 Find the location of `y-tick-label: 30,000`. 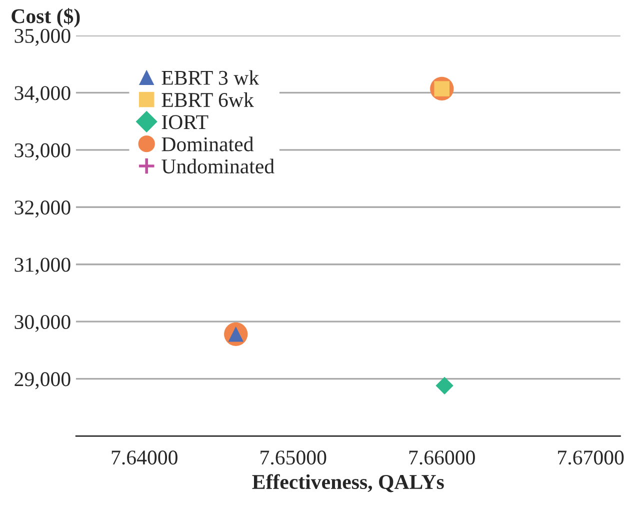

y-tick-label: 30,000 is located at coordinates (42, 323).